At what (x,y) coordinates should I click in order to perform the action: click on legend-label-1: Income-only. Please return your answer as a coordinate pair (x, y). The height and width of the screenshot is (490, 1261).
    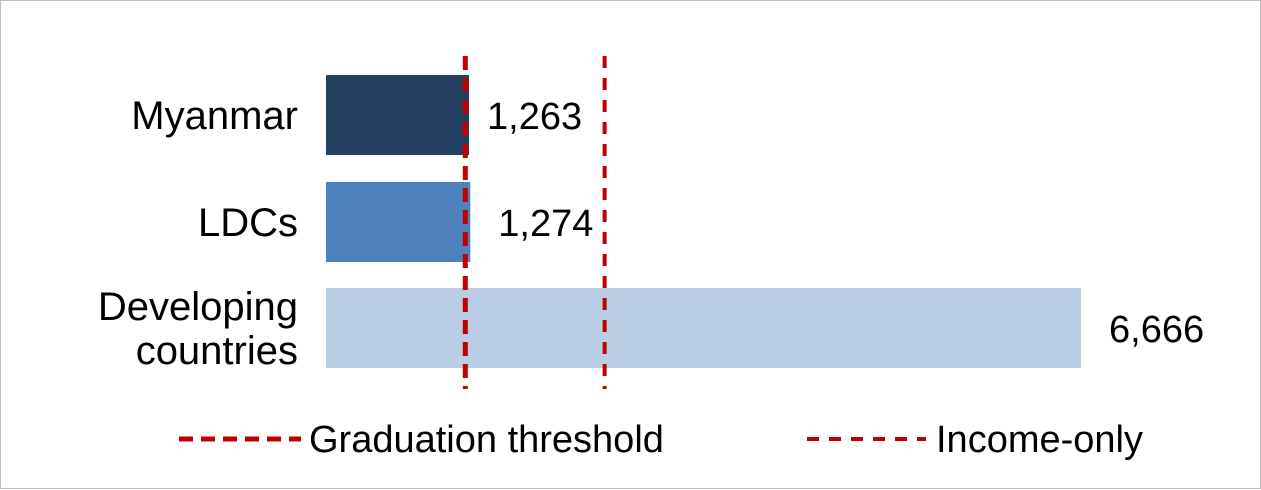
    Looking at the image, I should click on (1039, 440).